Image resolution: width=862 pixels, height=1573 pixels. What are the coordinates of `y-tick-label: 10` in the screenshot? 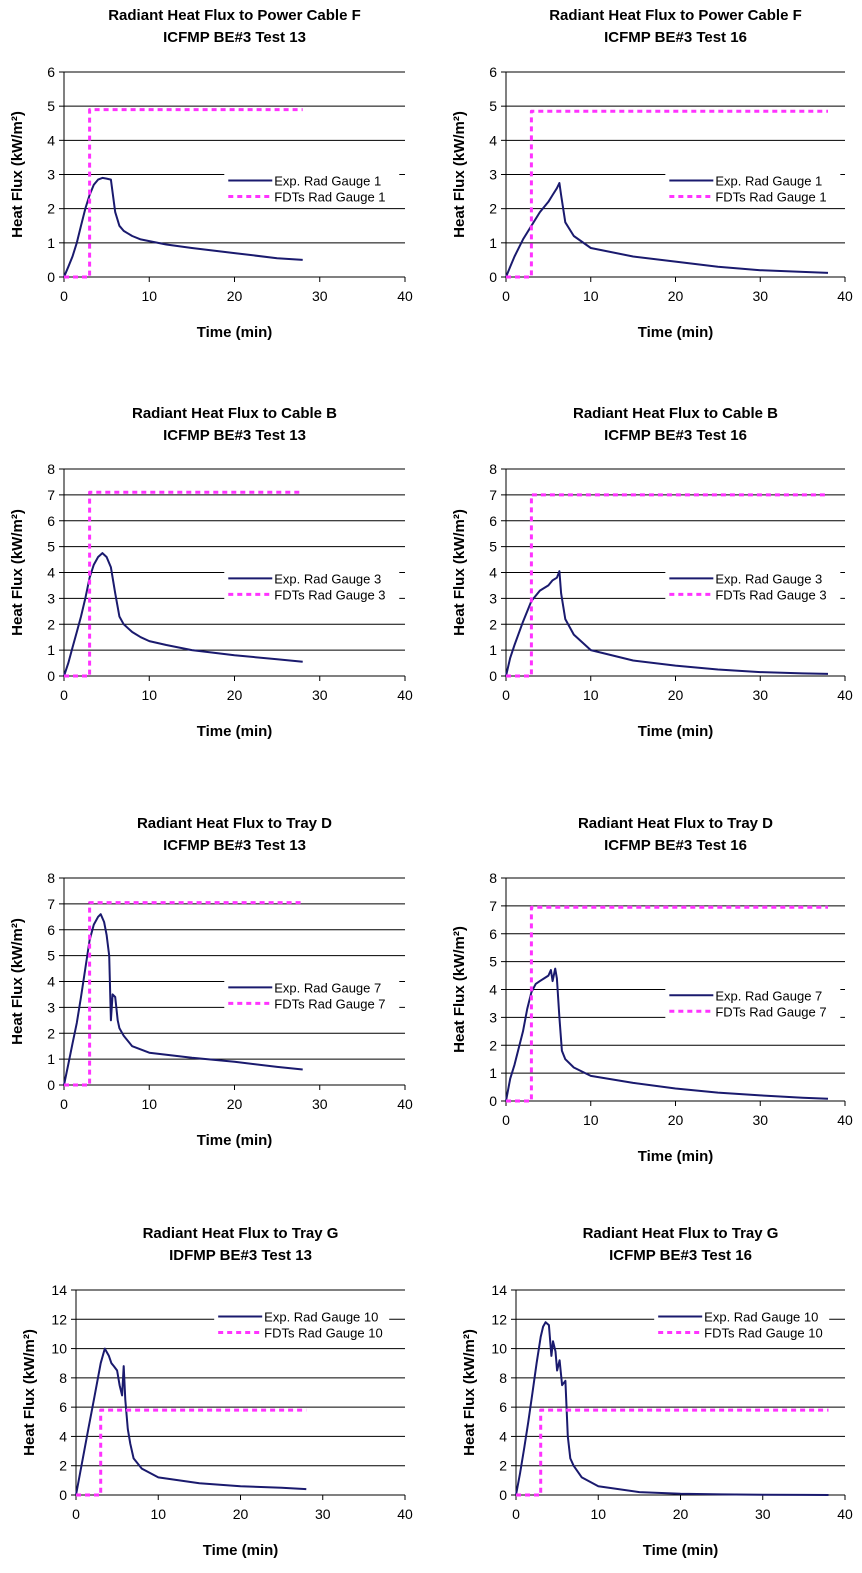 It's located at (59, 1349).